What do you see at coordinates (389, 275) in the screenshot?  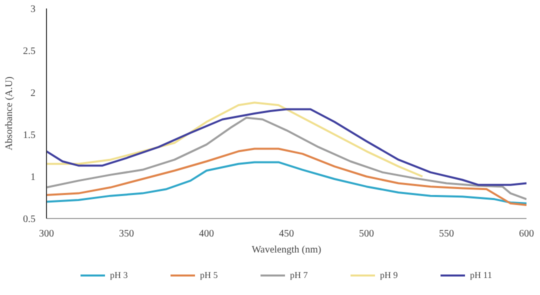 I see `legend-label: pH 9` at bounding box center [389, 275].